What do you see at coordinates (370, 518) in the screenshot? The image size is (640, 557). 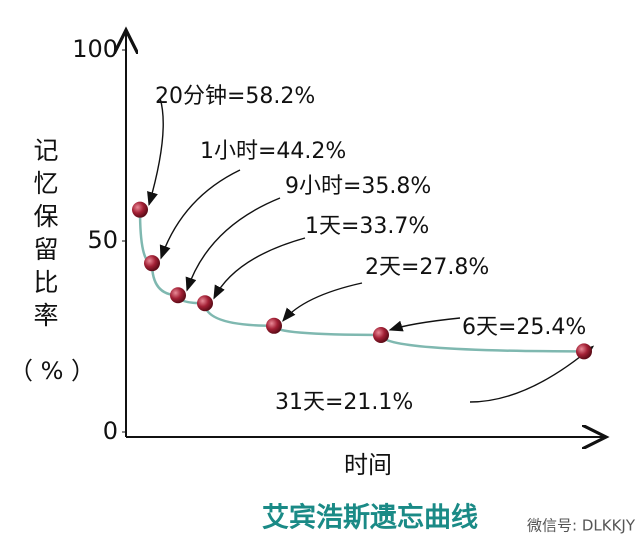 I see `chart-title: 艾宾浩斯遗忘曲线` at bounding box center [370, 518].